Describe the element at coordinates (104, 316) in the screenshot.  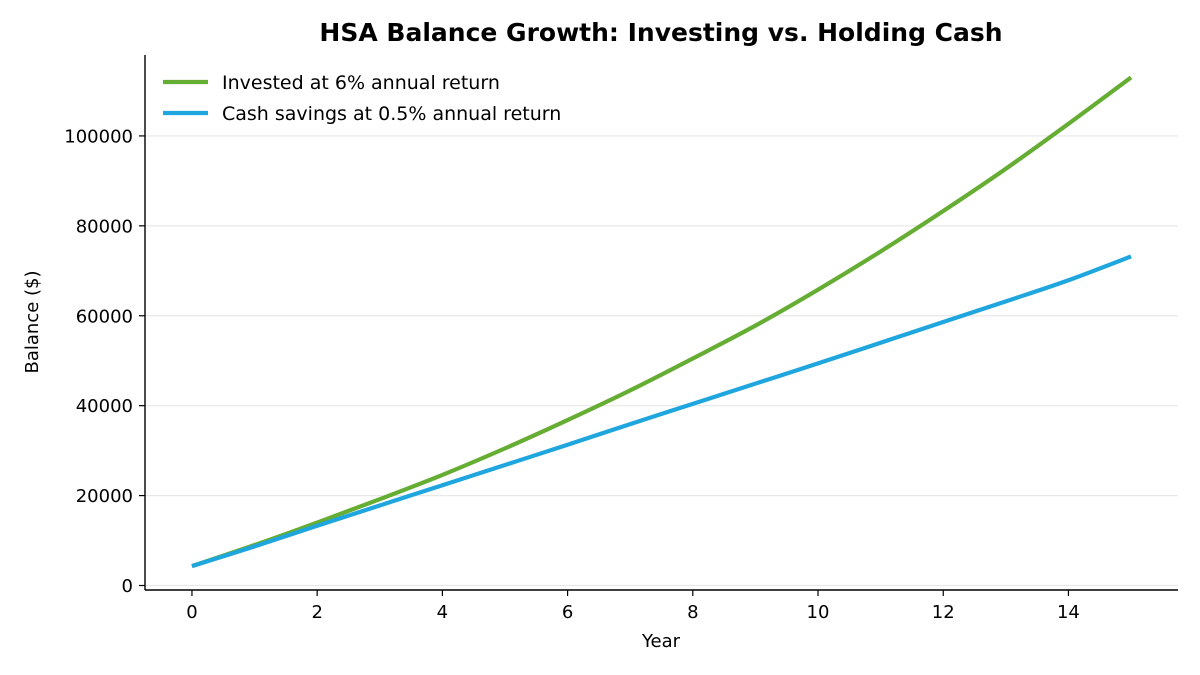
I see `y-tick-label: 60000` at that location.